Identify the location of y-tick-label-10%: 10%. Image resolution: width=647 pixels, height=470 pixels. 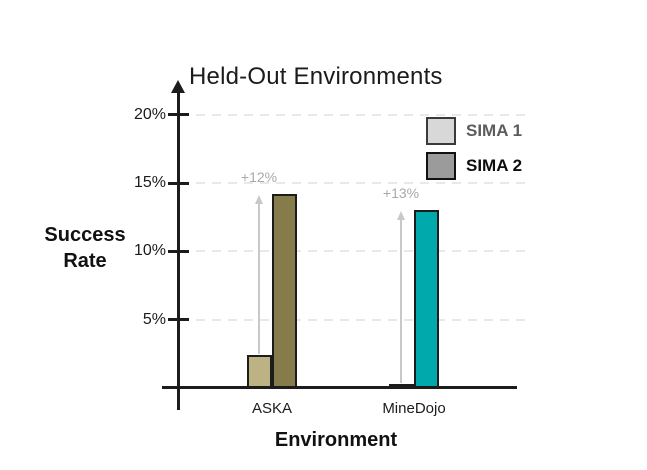
(149, 251).